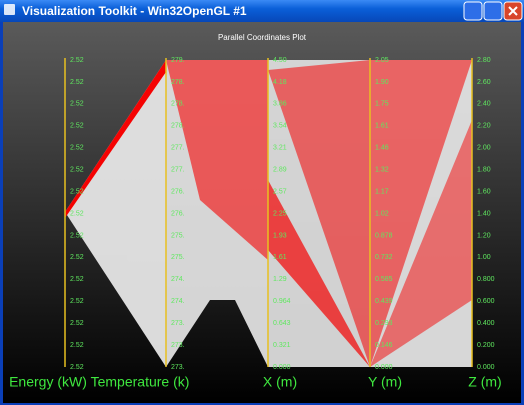 This screenshot has width=524, height=405. I want to click on tick-label: 0.293, so click(384, 323).